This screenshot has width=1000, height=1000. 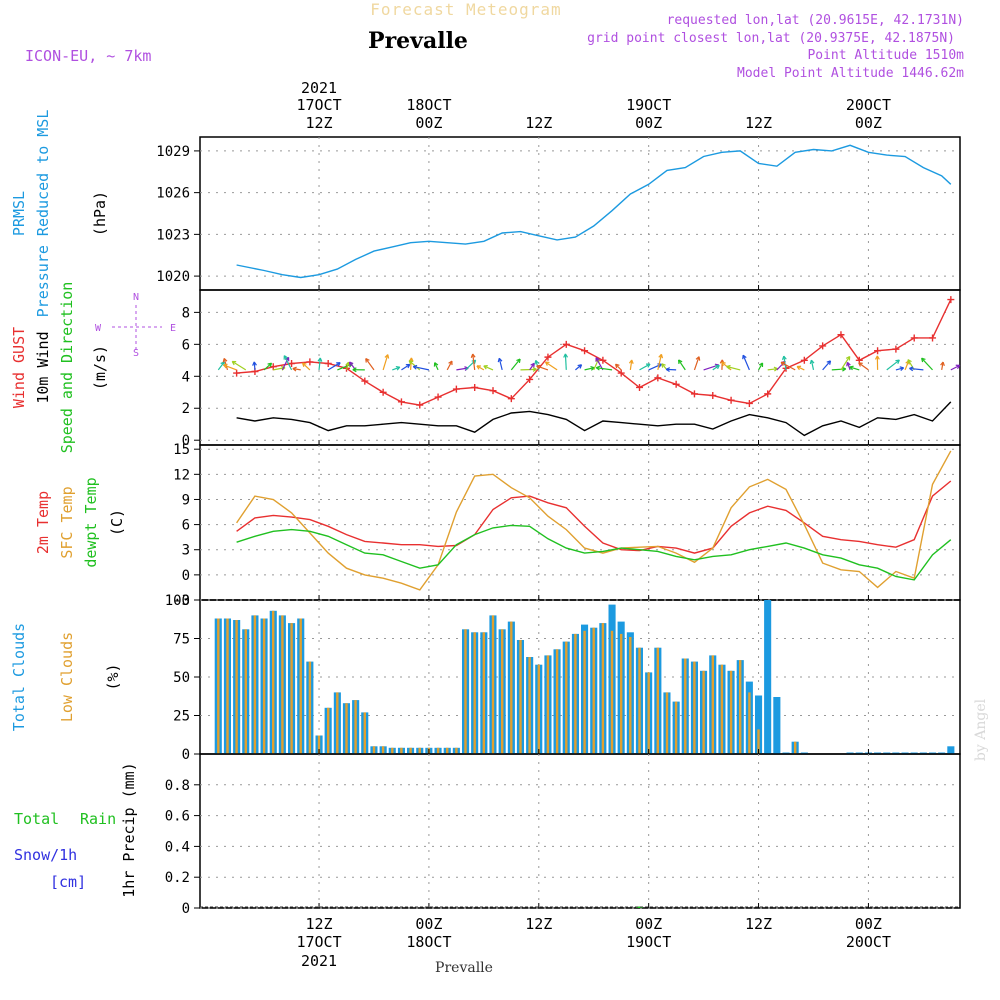 I want to click on pressure-frame, so click(x=580, y=213).